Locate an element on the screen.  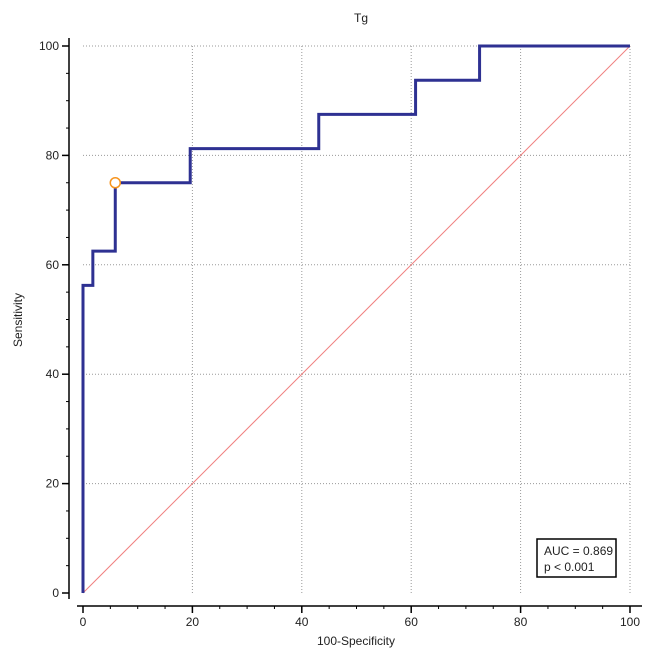
chart-title: Tg is located at coordinates (361, 18).